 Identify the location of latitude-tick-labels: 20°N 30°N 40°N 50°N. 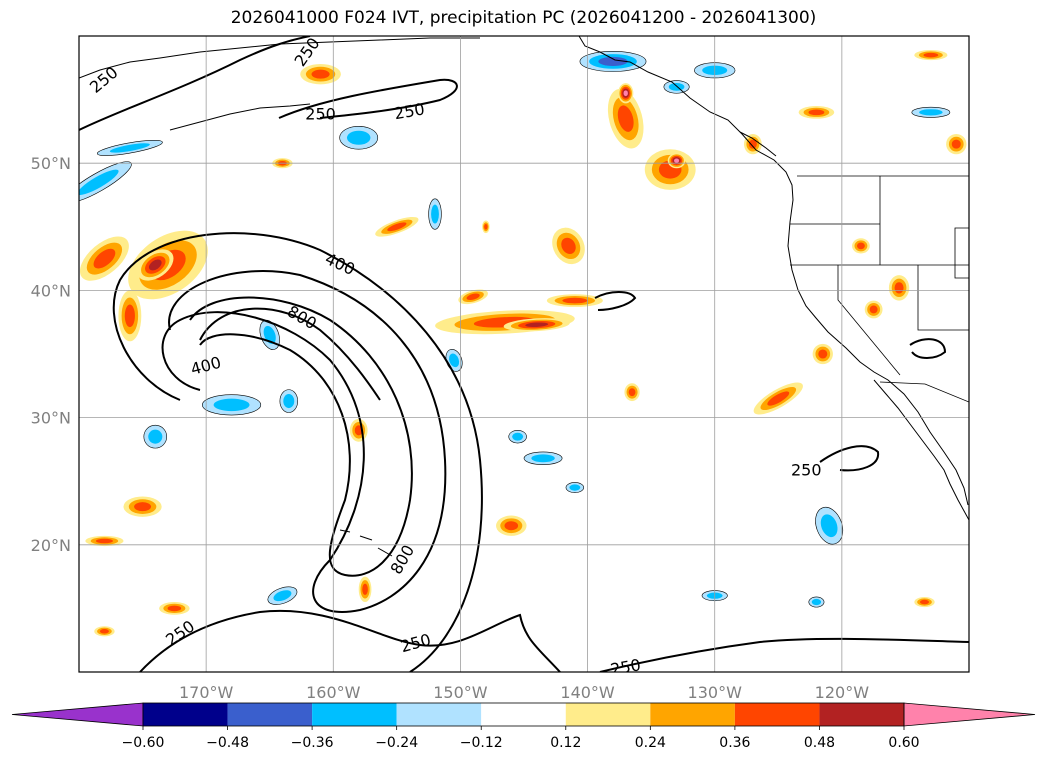
(51, 354).